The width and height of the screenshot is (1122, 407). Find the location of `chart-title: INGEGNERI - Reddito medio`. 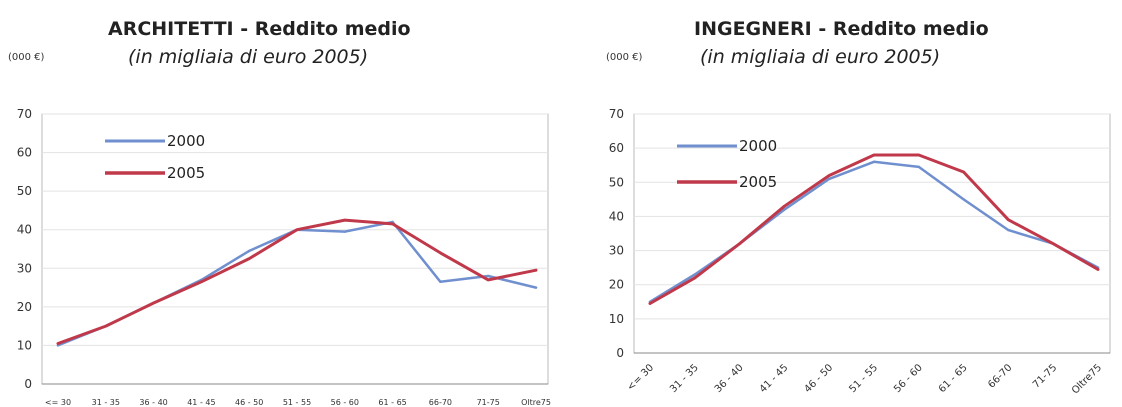

chart-title: INGEGNERI - Reddito medio is located at coordinates (841, 29).